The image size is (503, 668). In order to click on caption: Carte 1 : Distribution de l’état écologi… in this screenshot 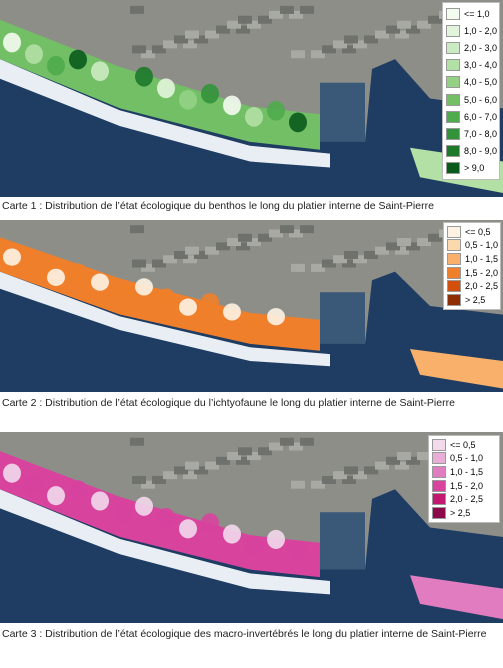, I will do `click(218, 206)`.